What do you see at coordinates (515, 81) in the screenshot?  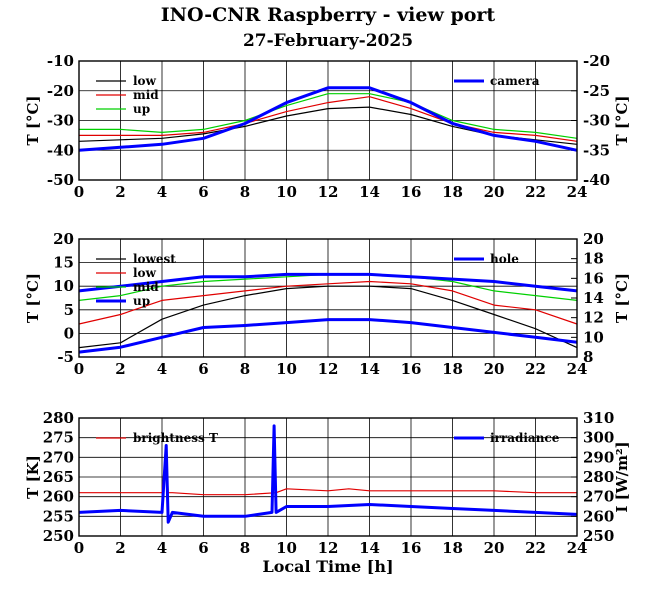 I see `legend-label: camera` at bounding box center [515, 81].